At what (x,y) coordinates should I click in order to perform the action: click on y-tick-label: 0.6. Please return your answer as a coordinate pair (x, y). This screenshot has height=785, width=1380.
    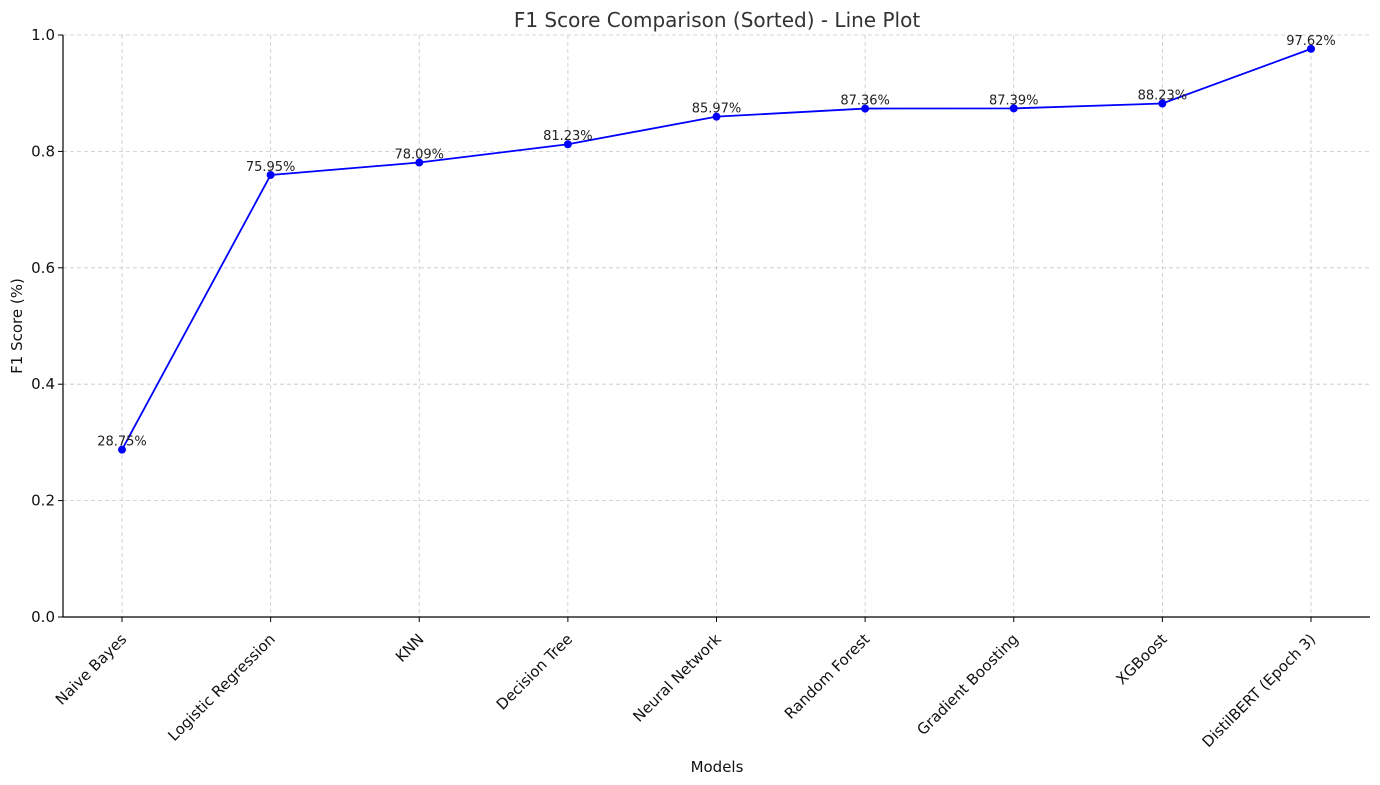
    Looking at the image, I should click on (43, 268).